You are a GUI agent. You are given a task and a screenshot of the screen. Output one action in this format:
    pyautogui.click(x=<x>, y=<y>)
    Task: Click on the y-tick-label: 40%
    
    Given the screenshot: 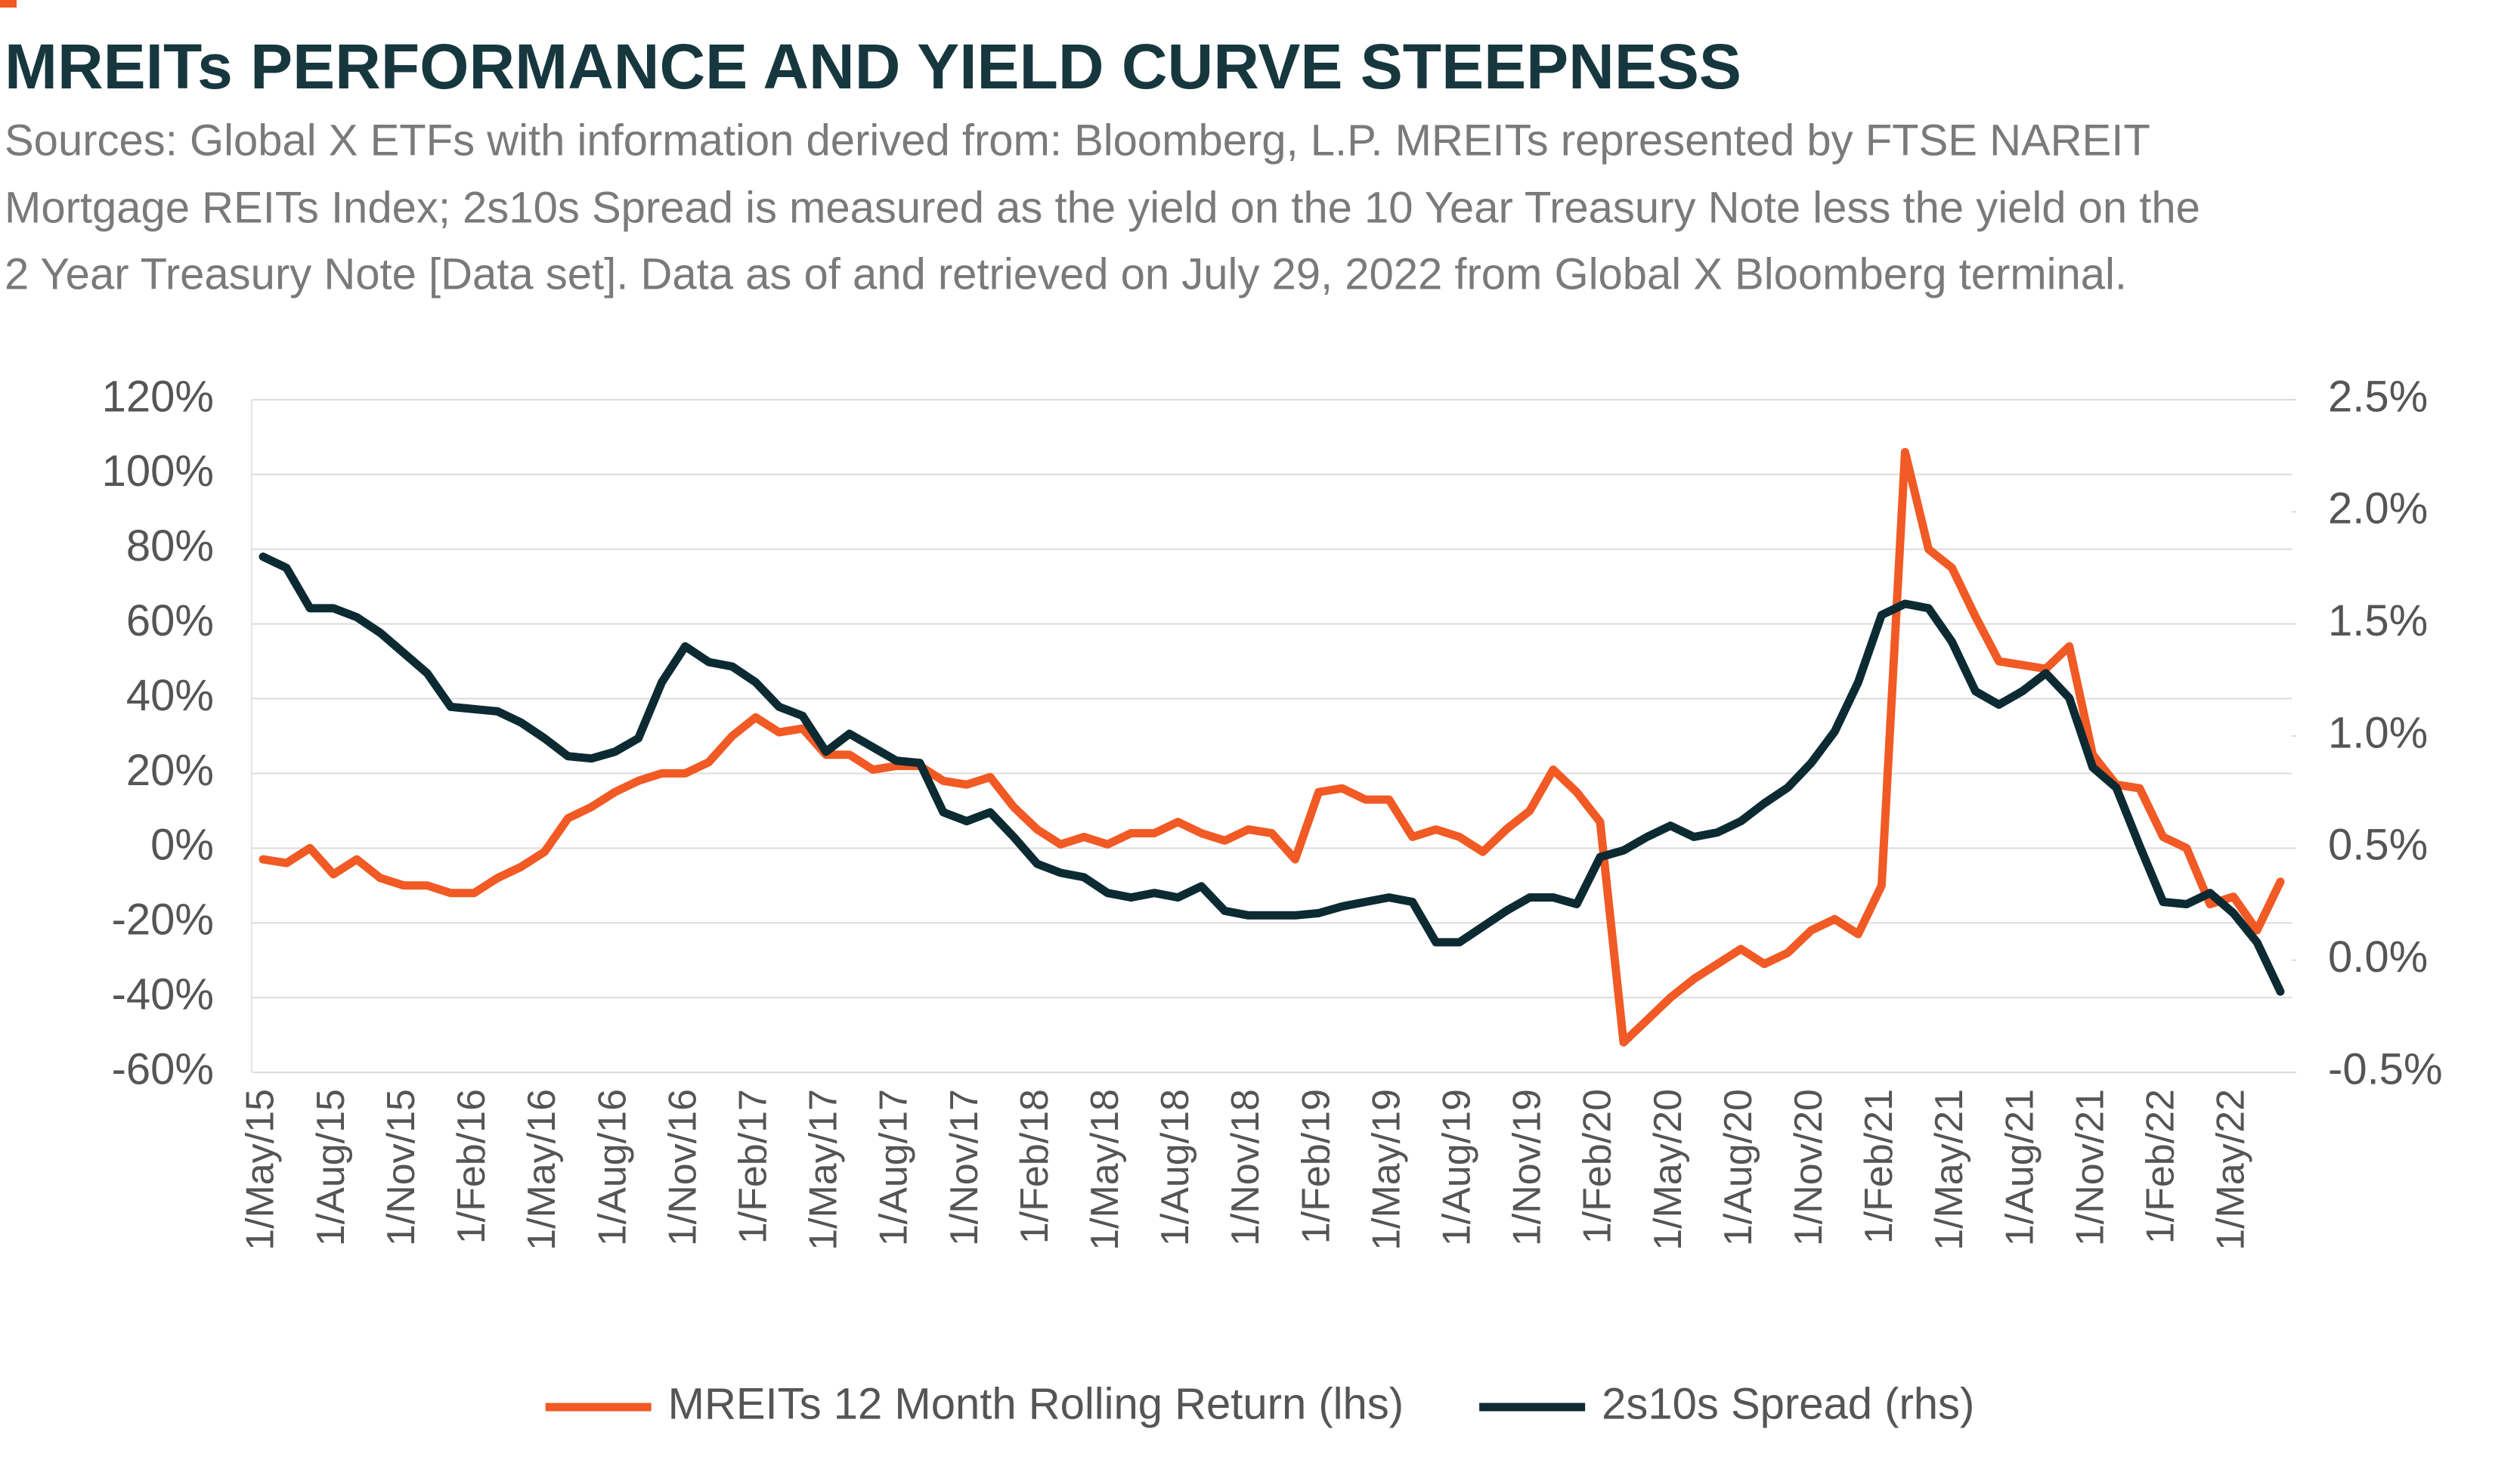 What is the action you would take?
    pyautogui.click(x=170, y=695)
    